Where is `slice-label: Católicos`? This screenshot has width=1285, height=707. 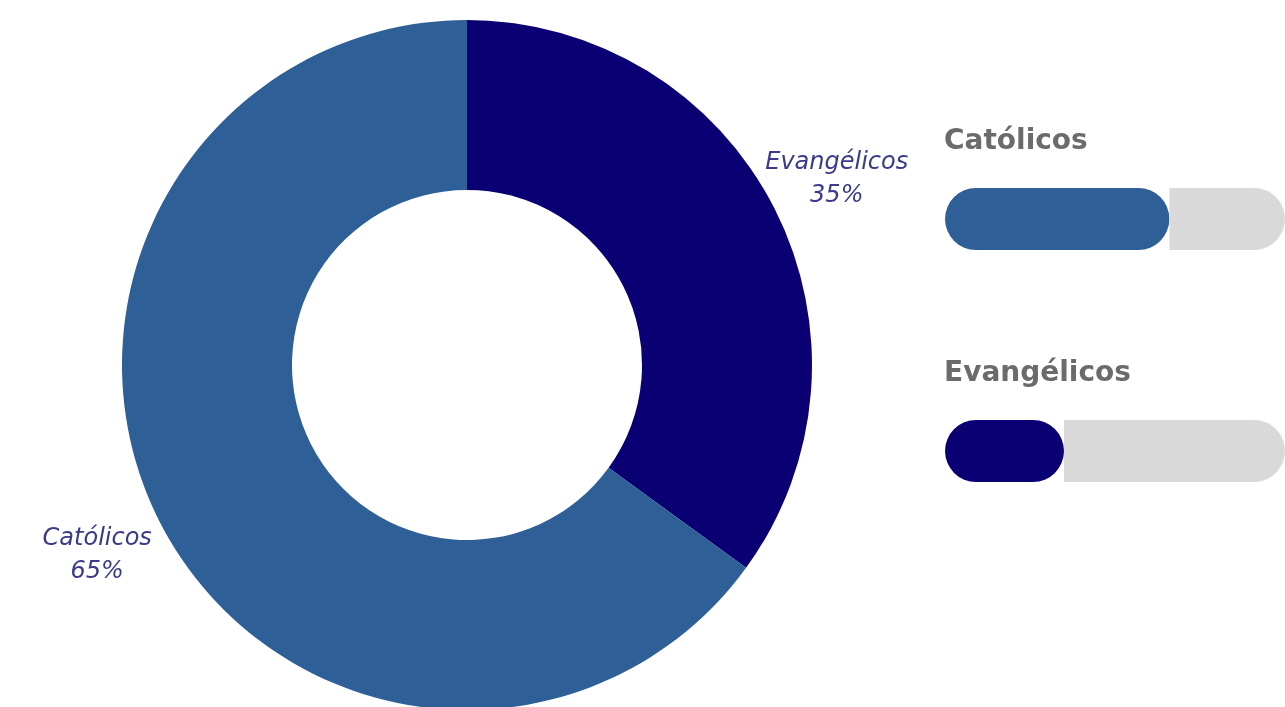
slice-label: Católicos is located at coordinates (97, 537).